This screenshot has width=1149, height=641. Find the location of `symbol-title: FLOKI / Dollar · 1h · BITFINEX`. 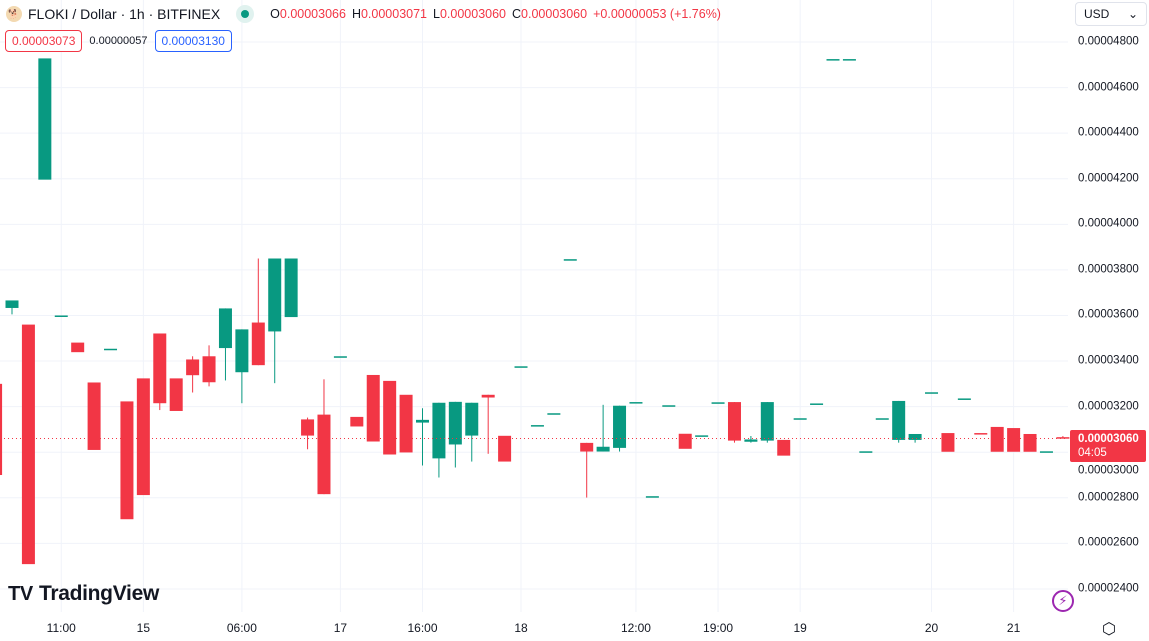

symbol-title: FLOKI / Dollar · 1h · BITFINEX is located at coordinates (124, 14).